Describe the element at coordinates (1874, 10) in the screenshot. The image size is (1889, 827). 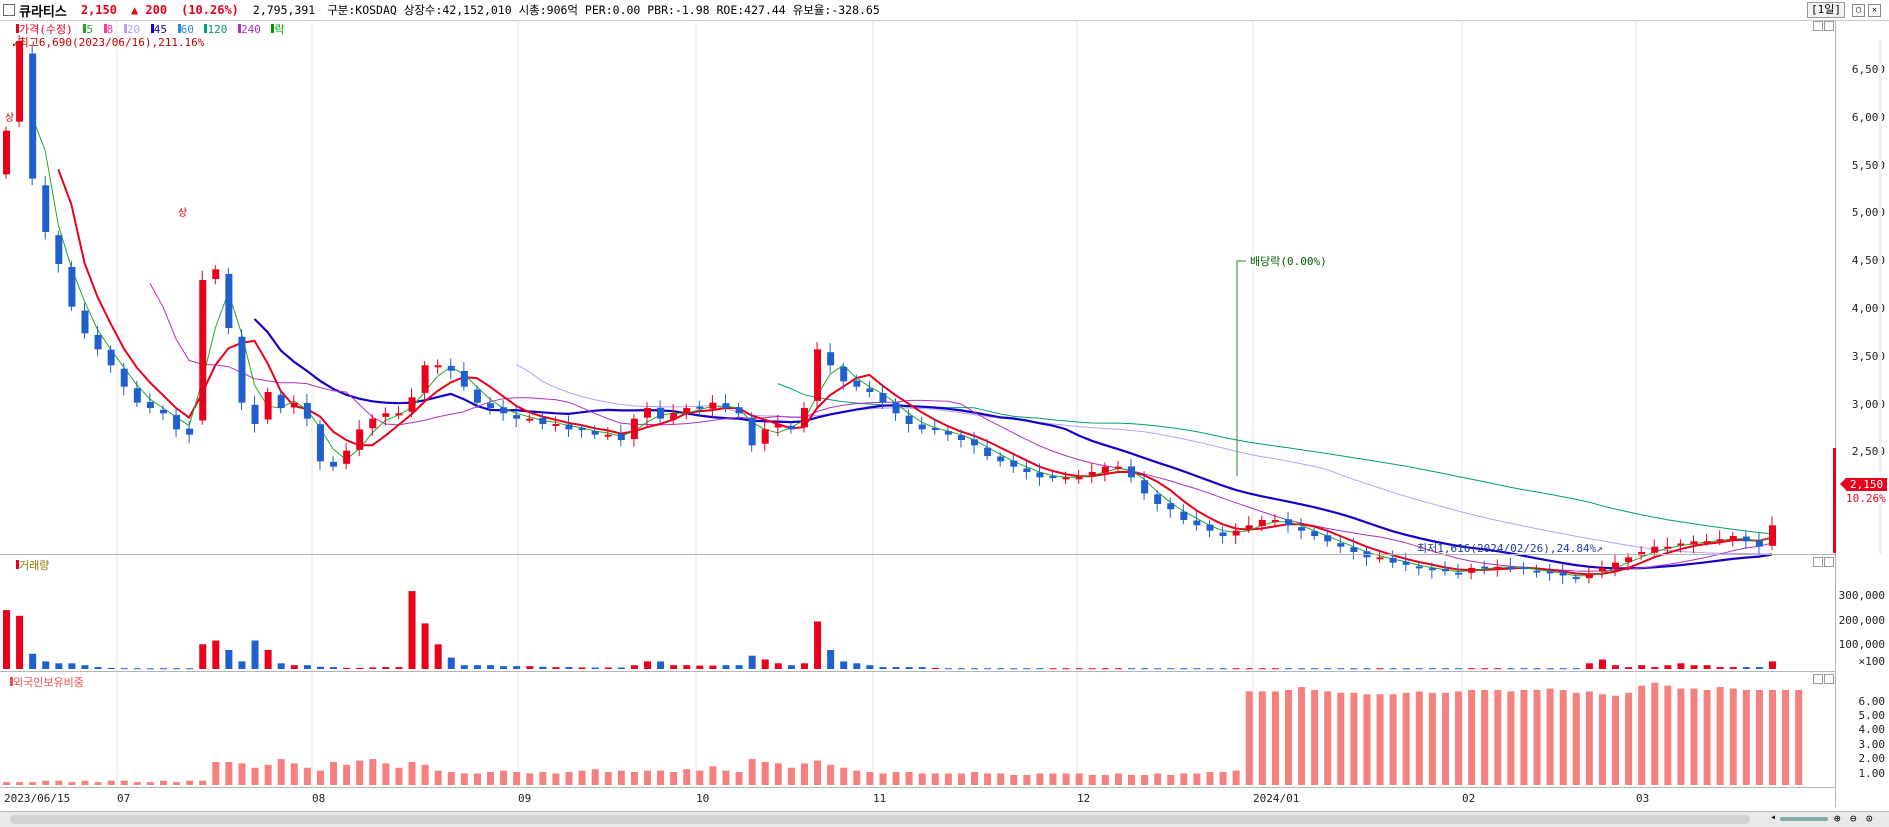
I see `close-icon: ✕` at that location.